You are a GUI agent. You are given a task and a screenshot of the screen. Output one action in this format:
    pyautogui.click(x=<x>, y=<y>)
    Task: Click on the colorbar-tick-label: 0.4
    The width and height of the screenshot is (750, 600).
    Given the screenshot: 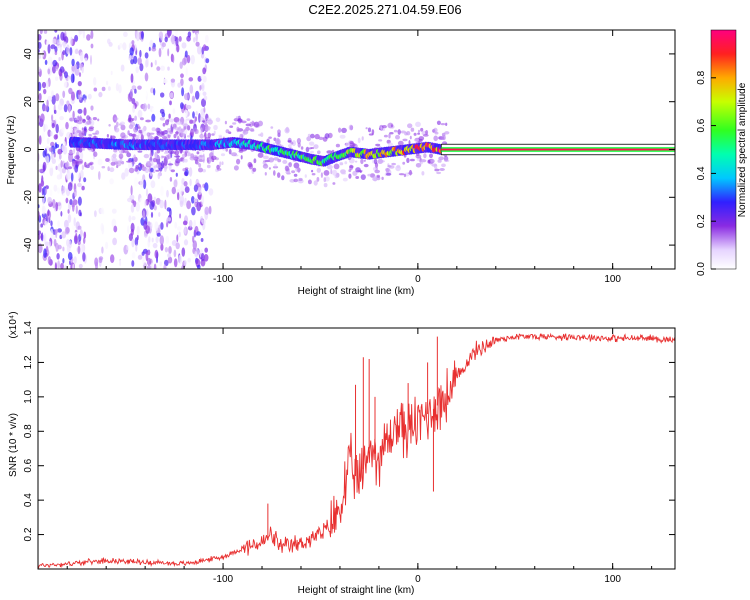 What is the action you would take?
    pyautogui.click(x=701, y=173)
    